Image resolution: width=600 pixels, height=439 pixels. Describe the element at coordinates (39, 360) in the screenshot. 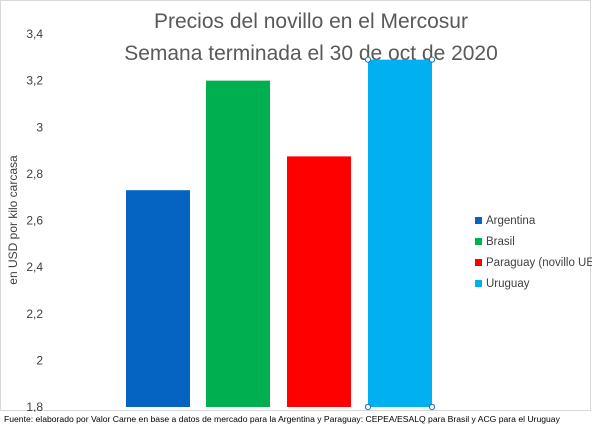

I see `y-tick-label: 2` at that location.